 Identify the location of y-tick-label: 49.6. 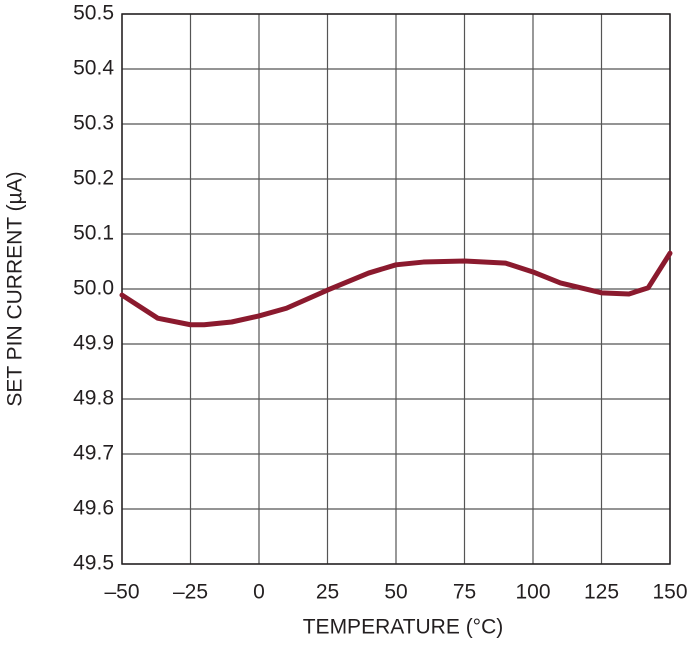
(93, 508).